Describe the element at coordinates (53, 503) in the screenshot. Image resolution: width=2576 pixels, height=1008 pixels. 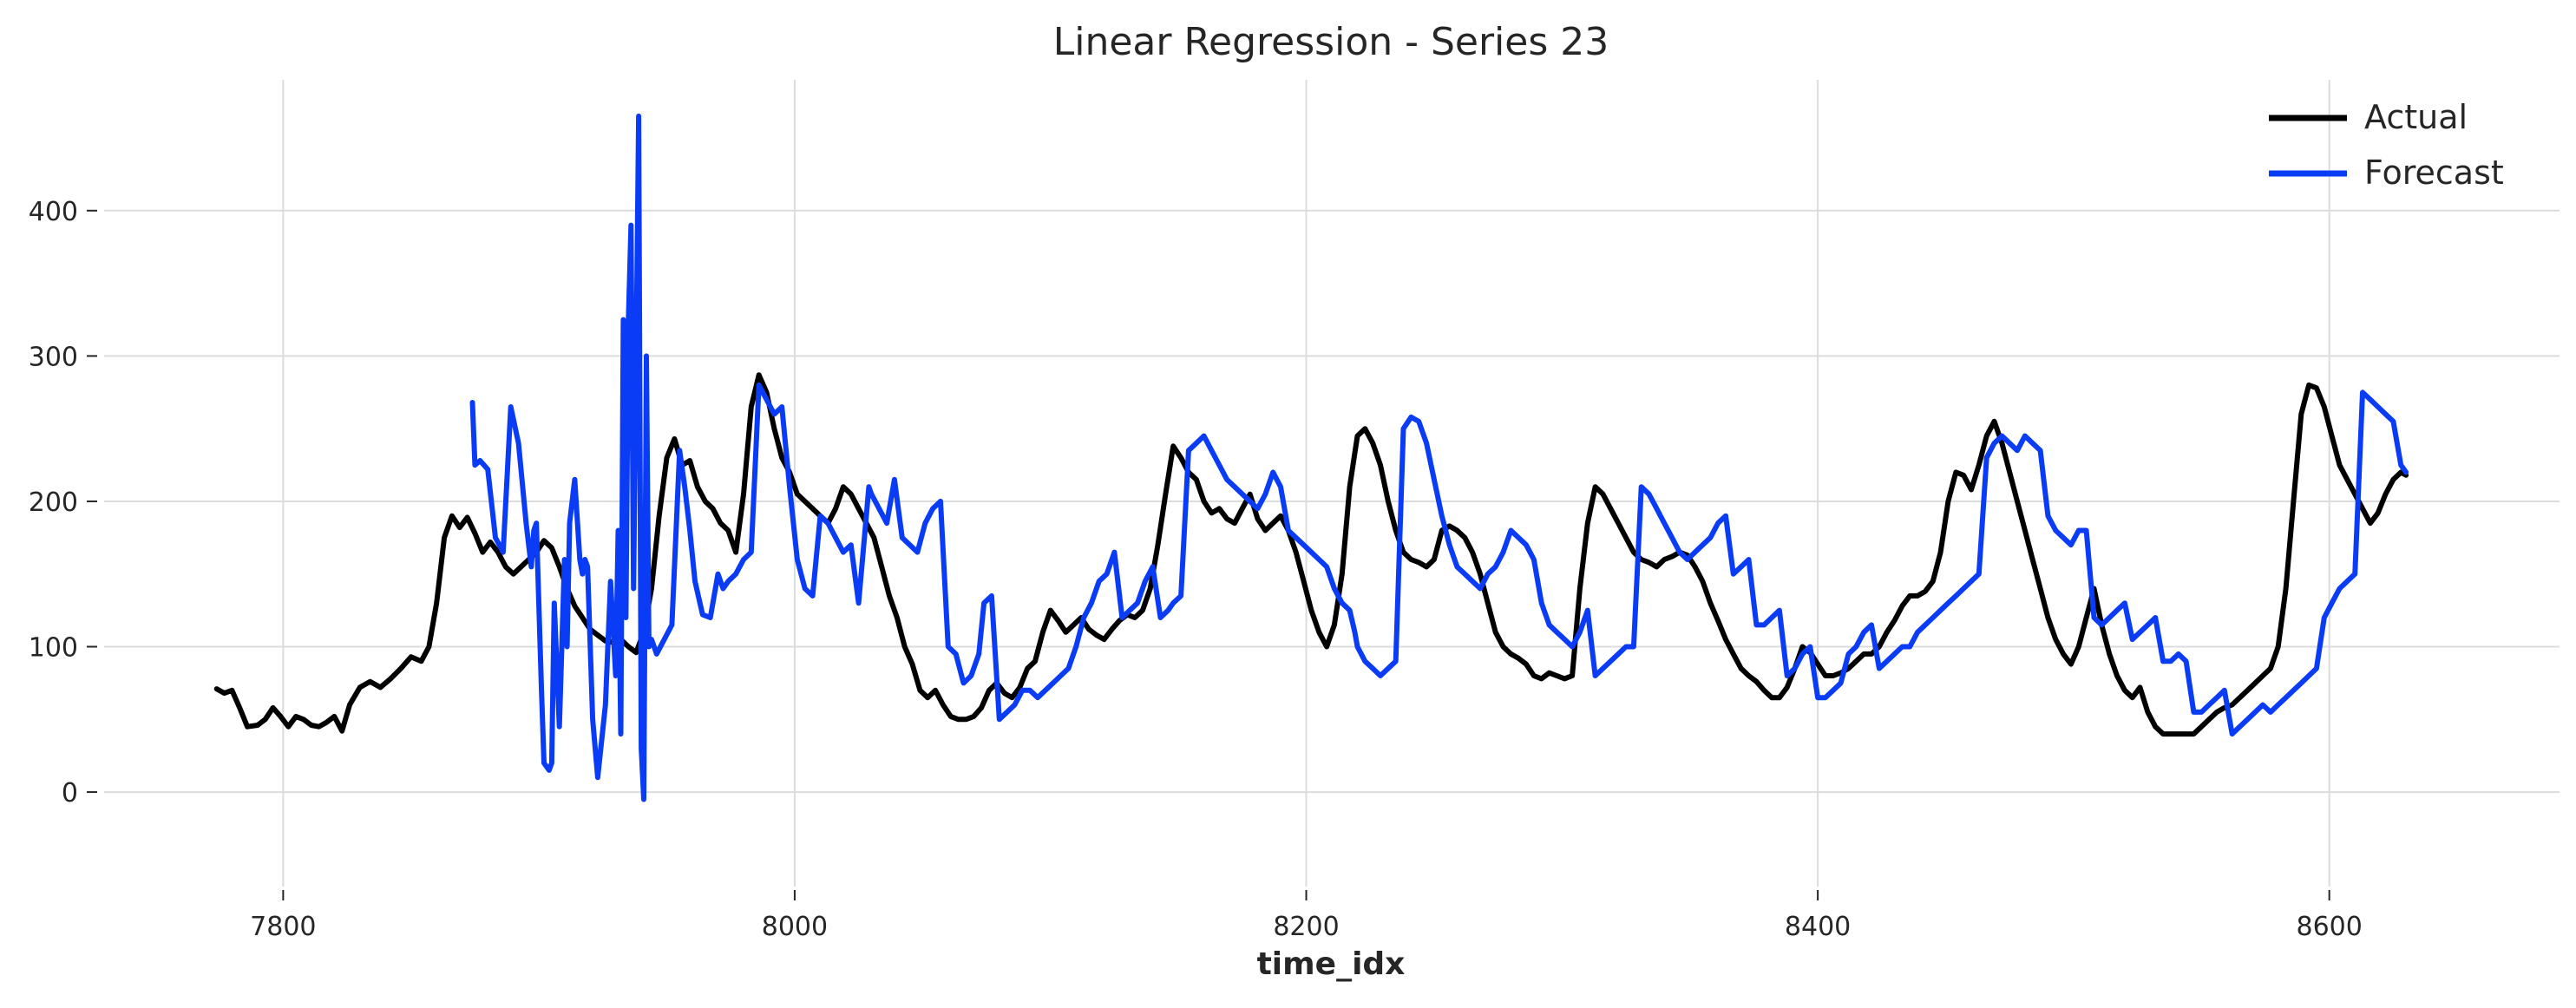
I see `y-tick-label-200: 200` at that location.